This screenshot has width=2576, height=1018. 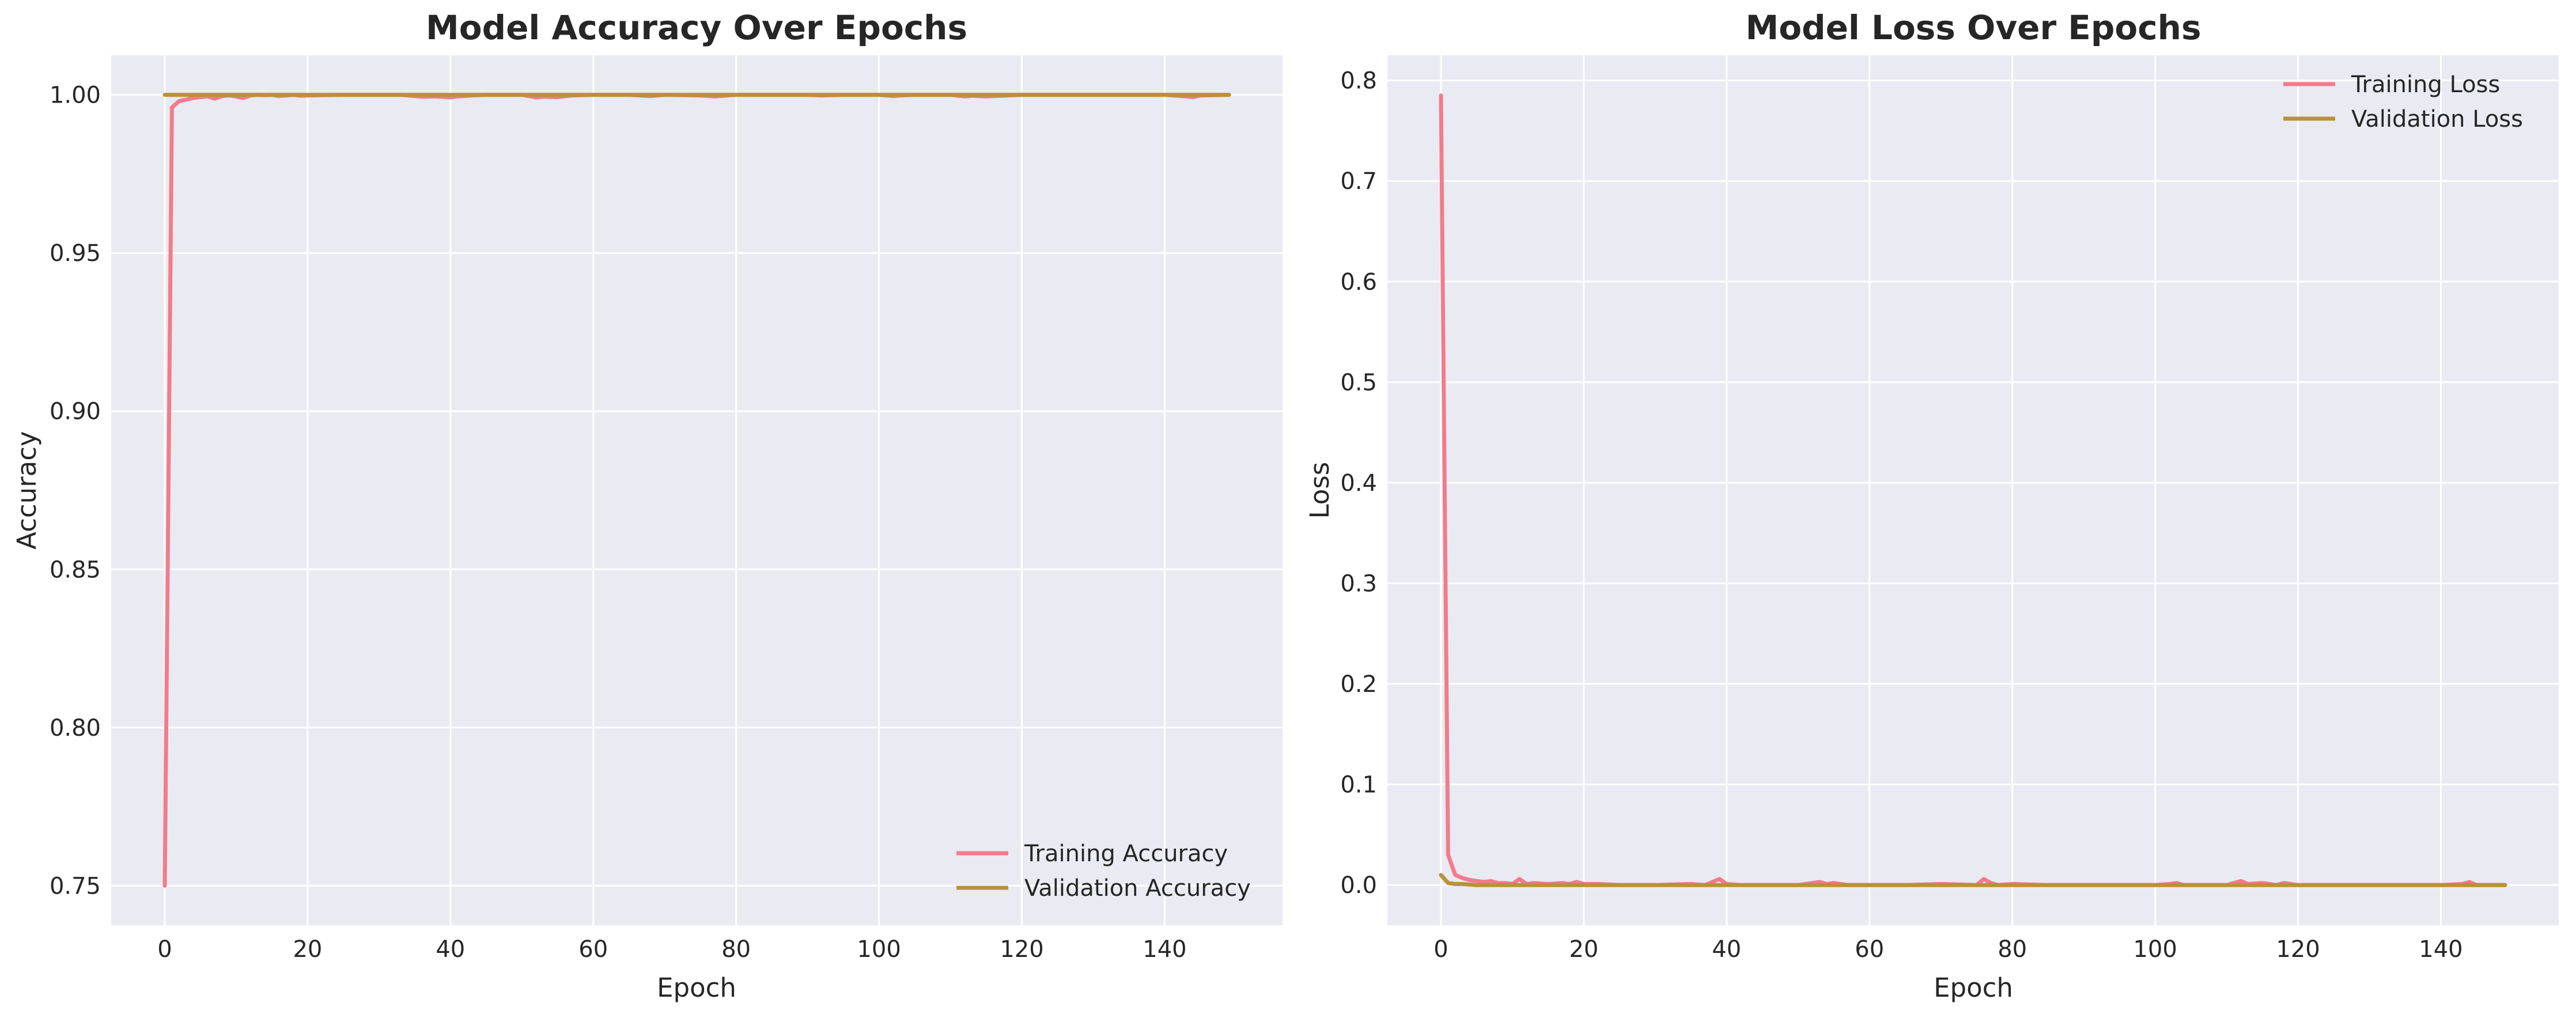 What do you see at coordinates (1137, 888) in the screenshot?
I see `validation-accuracy-legend-label: Validation Accuracy` at bounding box center [1137, 888].